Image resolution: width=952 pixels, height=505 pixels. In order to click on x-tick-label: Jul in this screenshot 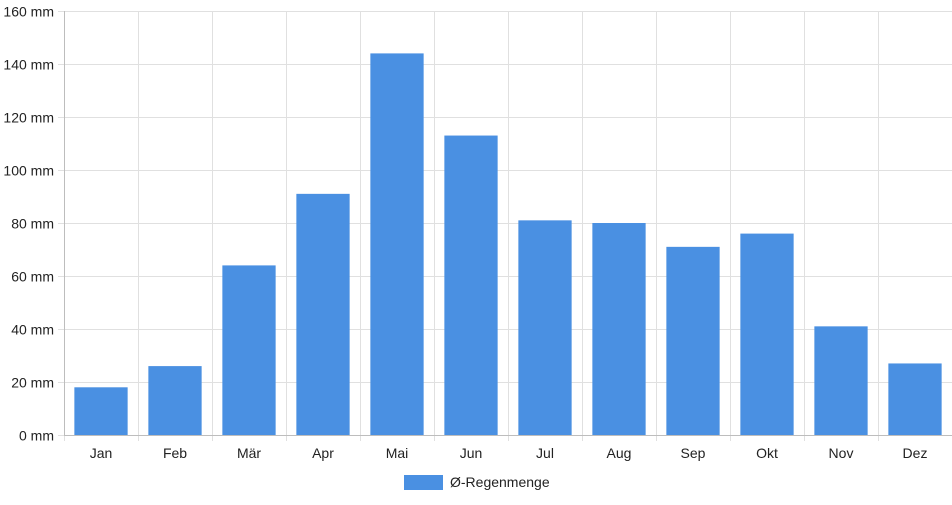, I will do `click(545, 453)`.